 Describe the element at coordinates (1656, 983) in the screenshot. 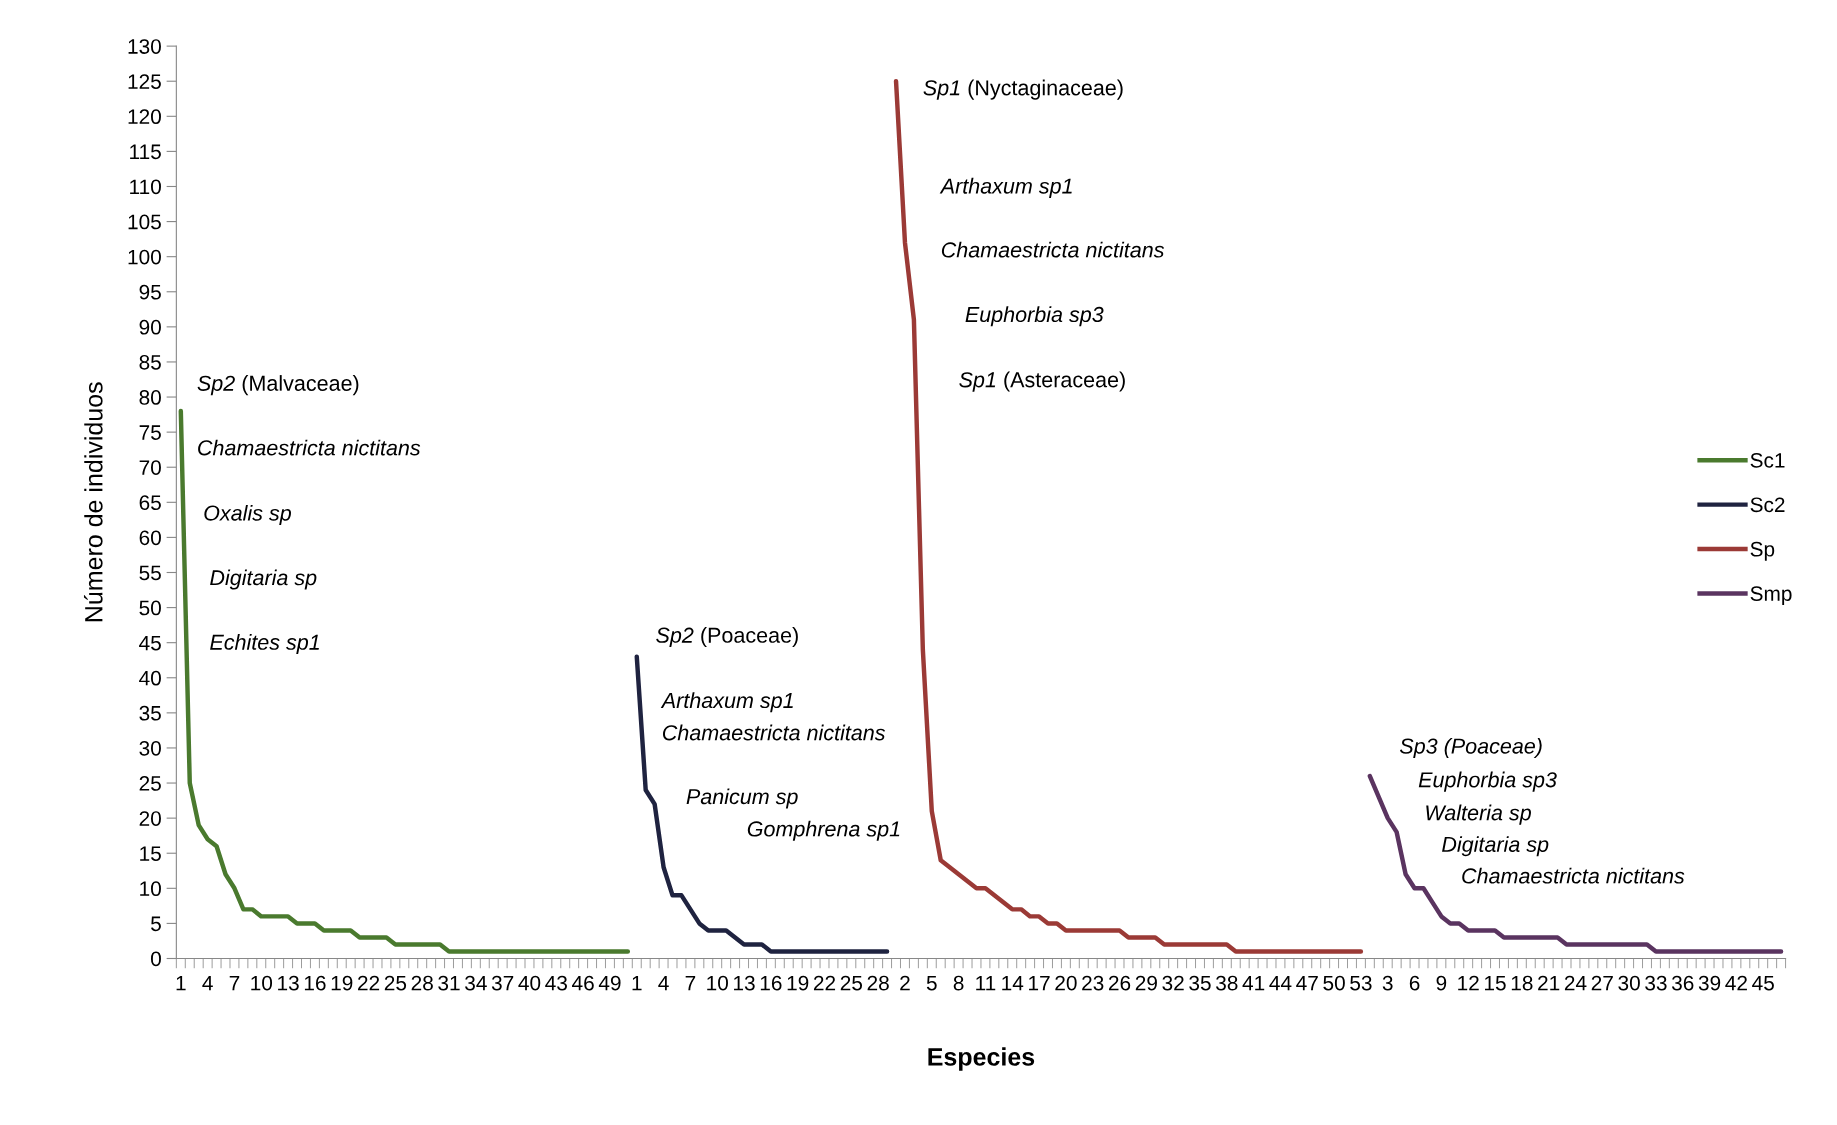

I see `x-tick-label: 33` at that location.